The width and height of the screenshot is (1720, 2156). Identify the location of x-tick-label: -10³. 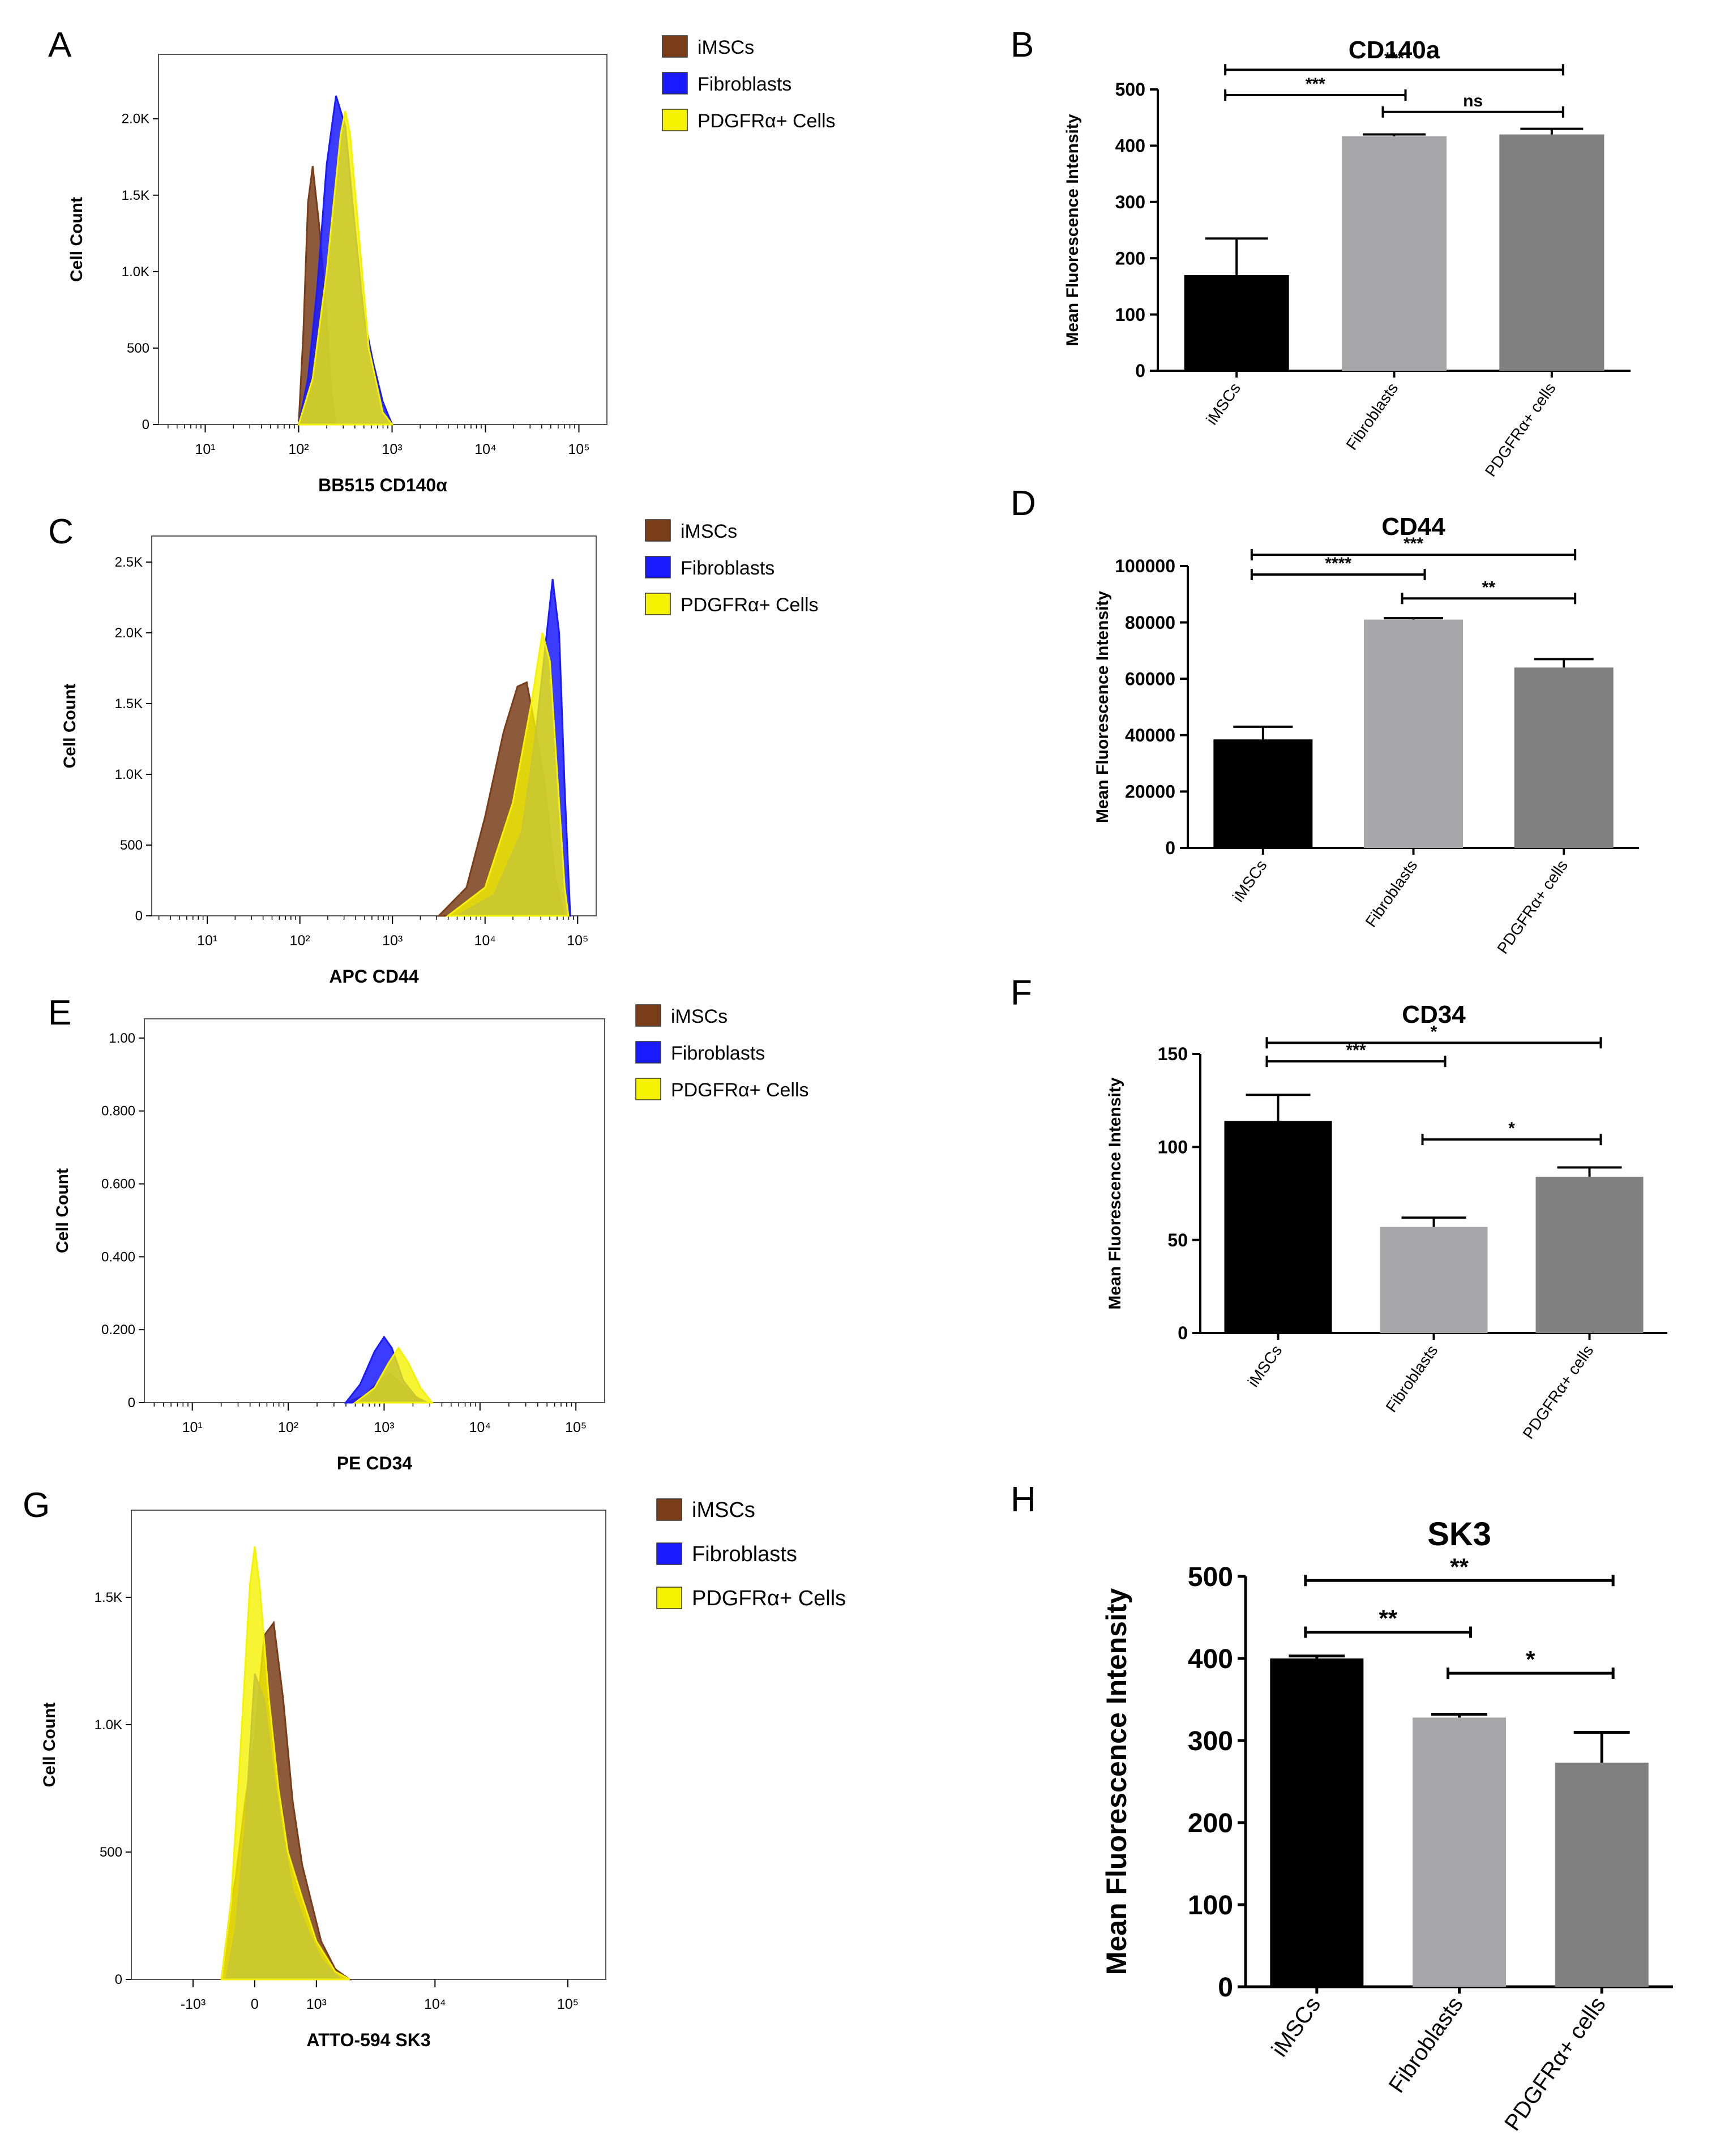
(193, 2004).